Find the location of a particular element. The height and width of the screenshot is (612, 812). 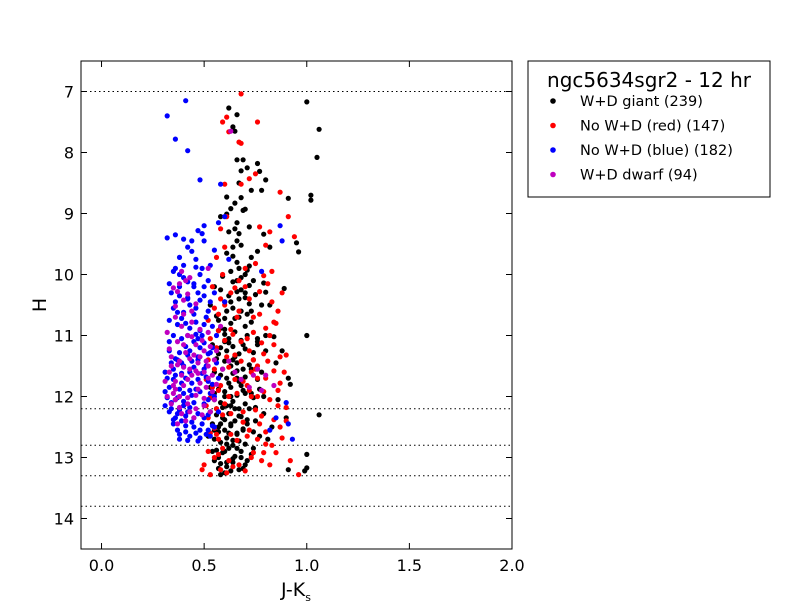

y-axis-label: H is located at coordinates (40, 305).